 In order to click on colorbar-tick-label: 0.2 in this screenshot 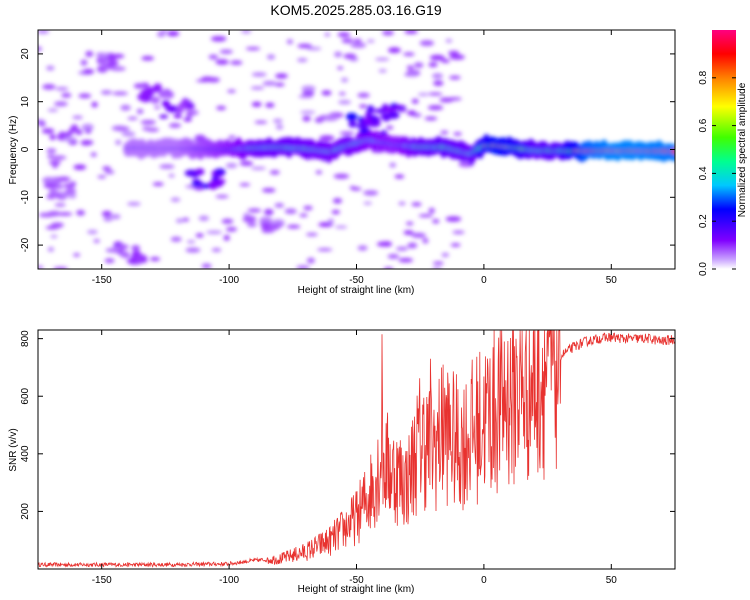, I will do `click(703, 221)`.